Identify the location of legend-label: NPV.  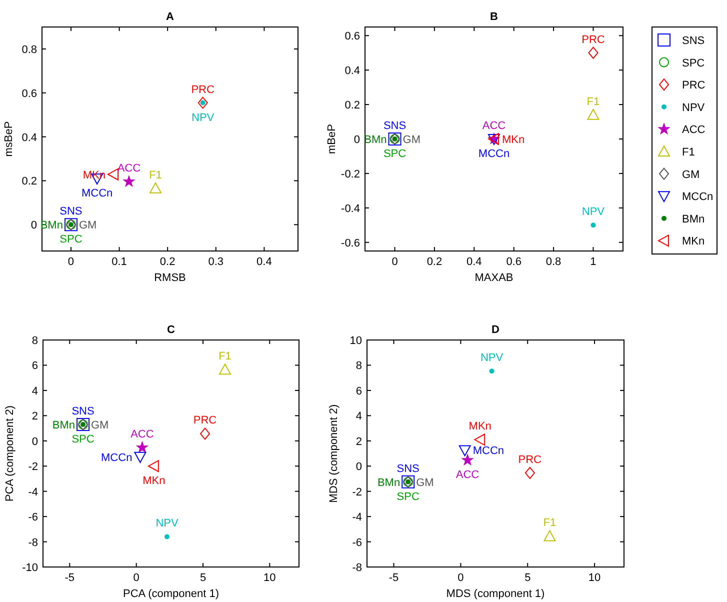
(694, 108).